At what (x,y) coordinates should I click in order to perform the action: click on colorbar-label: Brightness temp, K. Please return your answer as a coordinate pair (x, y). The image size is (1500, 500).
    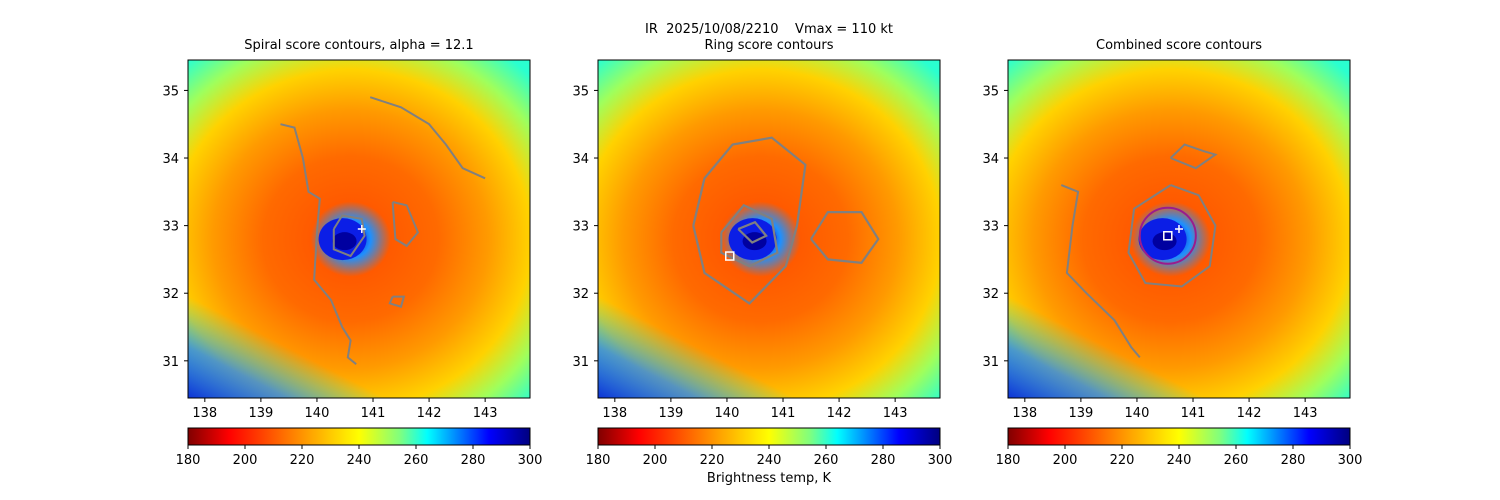
    Looking at the image, I should click on (769, 478).